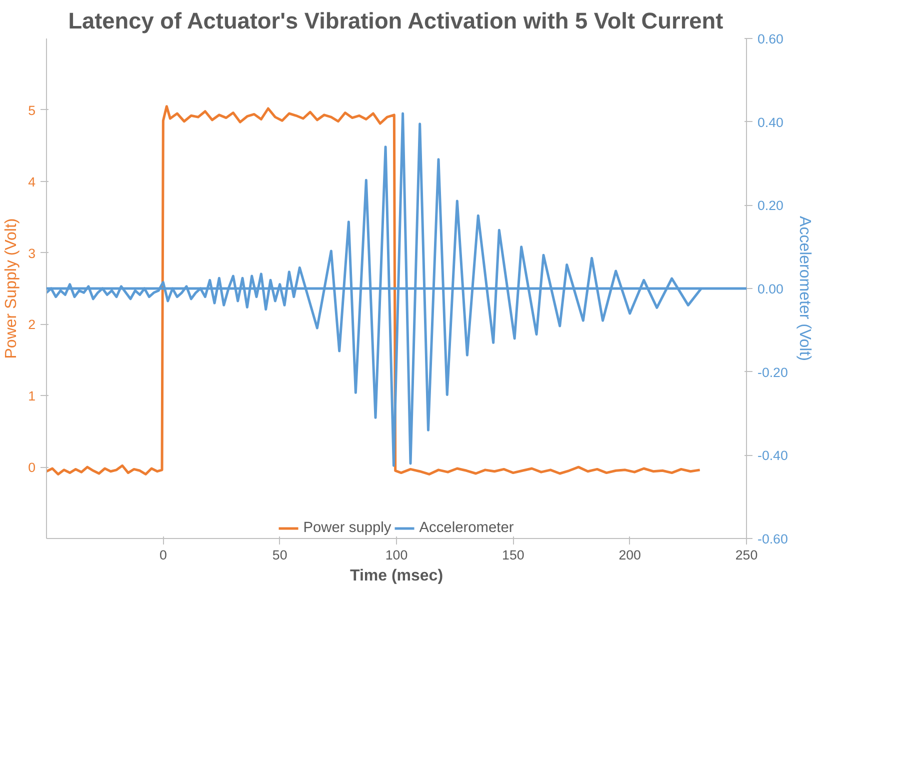 Image resolution: width=903 pixels, height=760 pixels. I want to click on y-tick-label: 4, so click(32, 182).